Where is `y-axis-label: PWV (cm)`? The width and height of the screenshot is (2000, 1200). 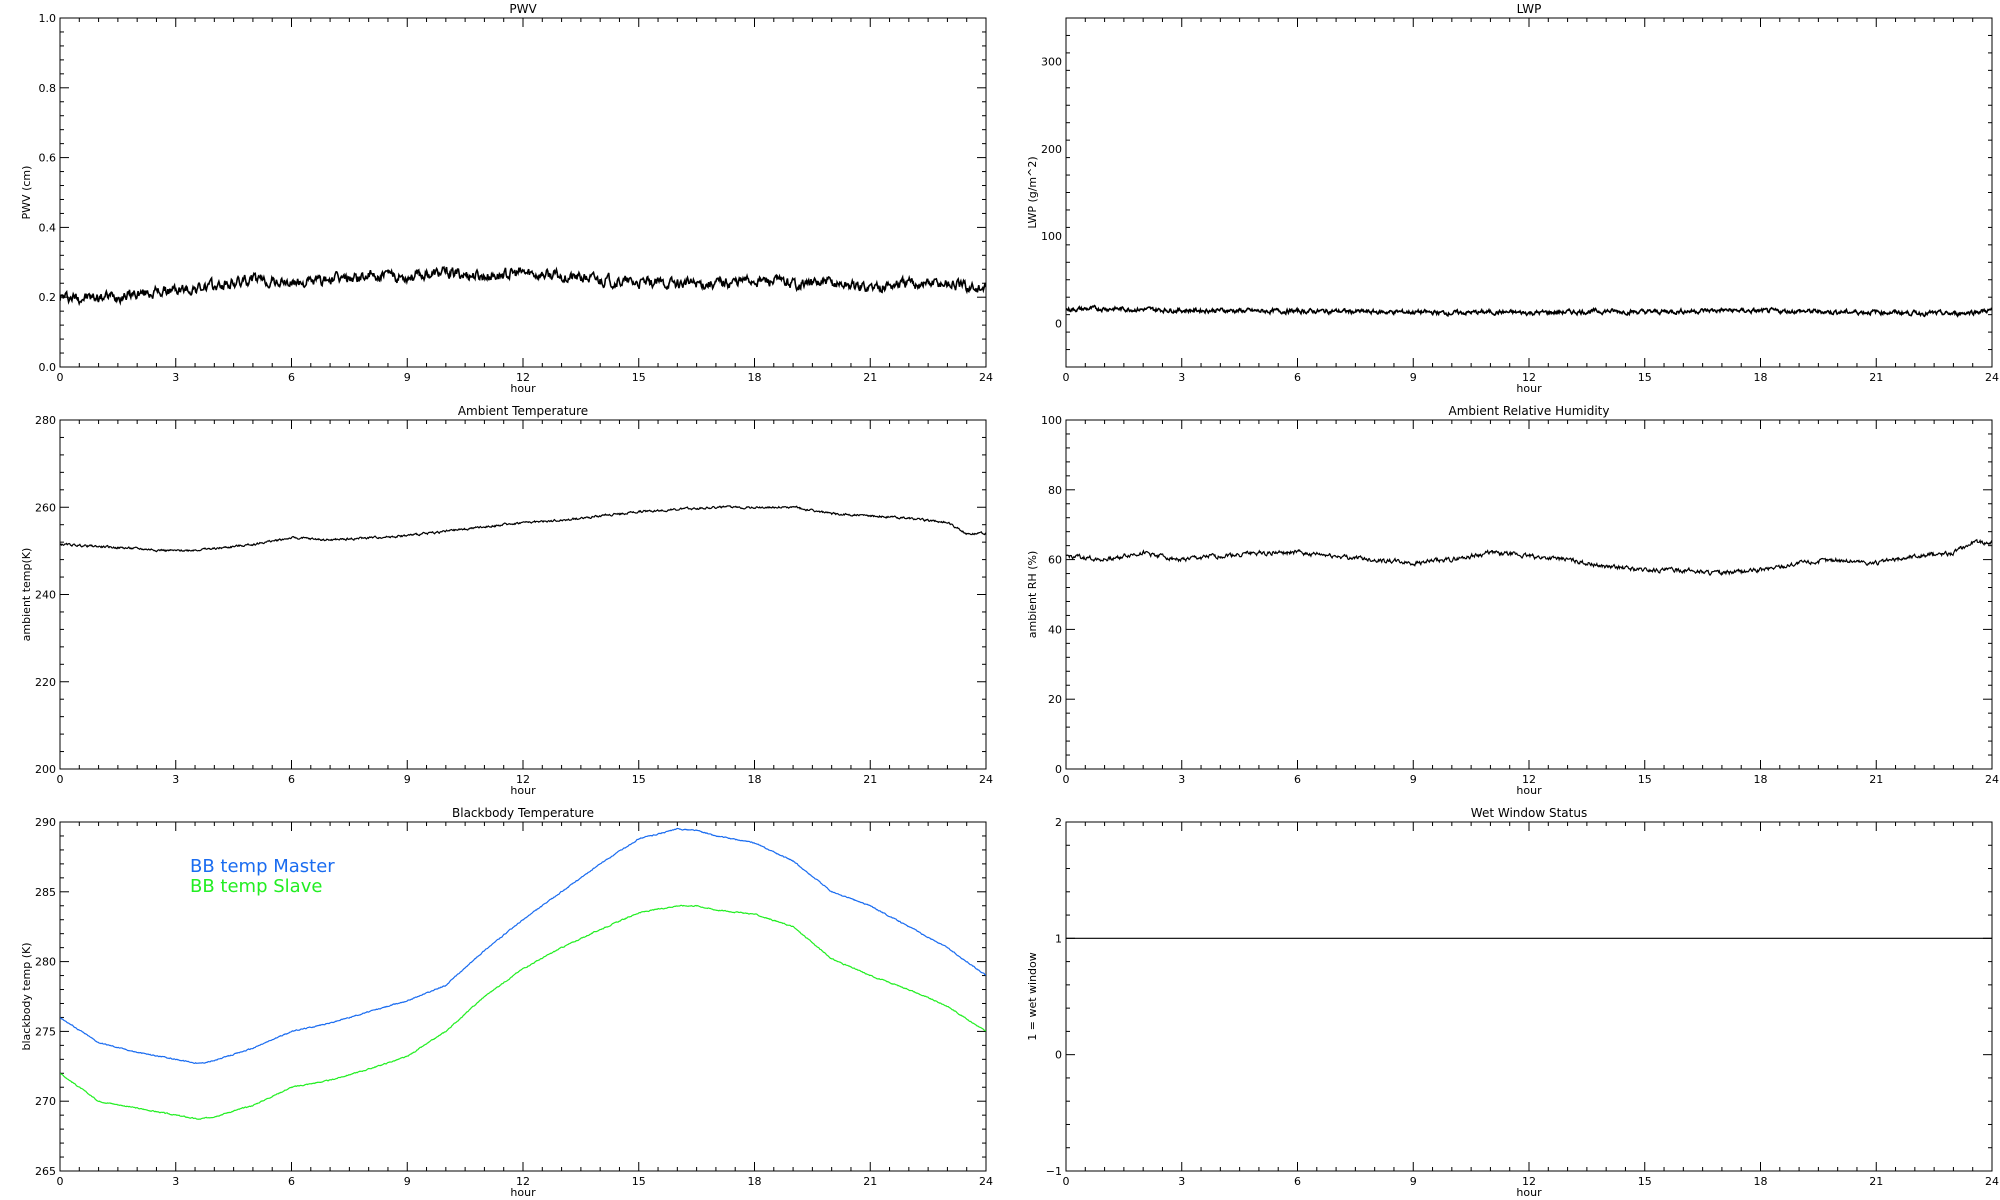
y-axis-label: PWV (cm) is located at coordinates (26, 193).